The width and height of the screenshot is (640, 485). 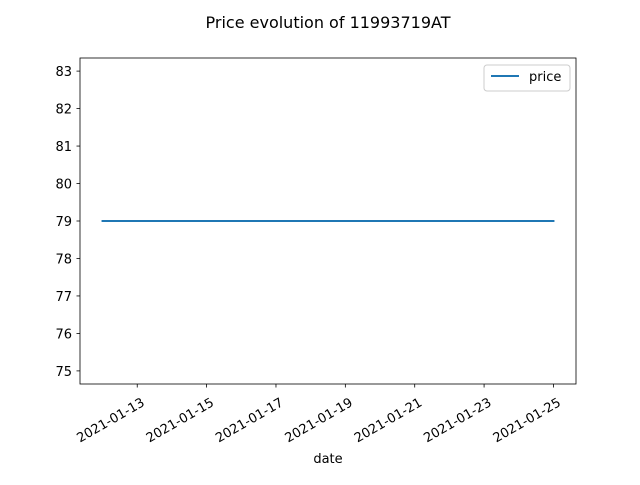 What do you see at coordinates (63, 259) in the screenshot?
I see `y-tick-label: 78` at bounding box center [63, 259].